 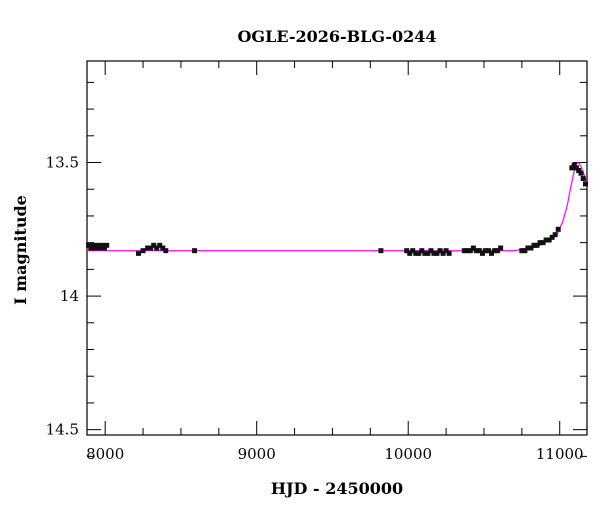 I want to click on x-axis-label: HJD - 2450000, so click(x=337, y=488).